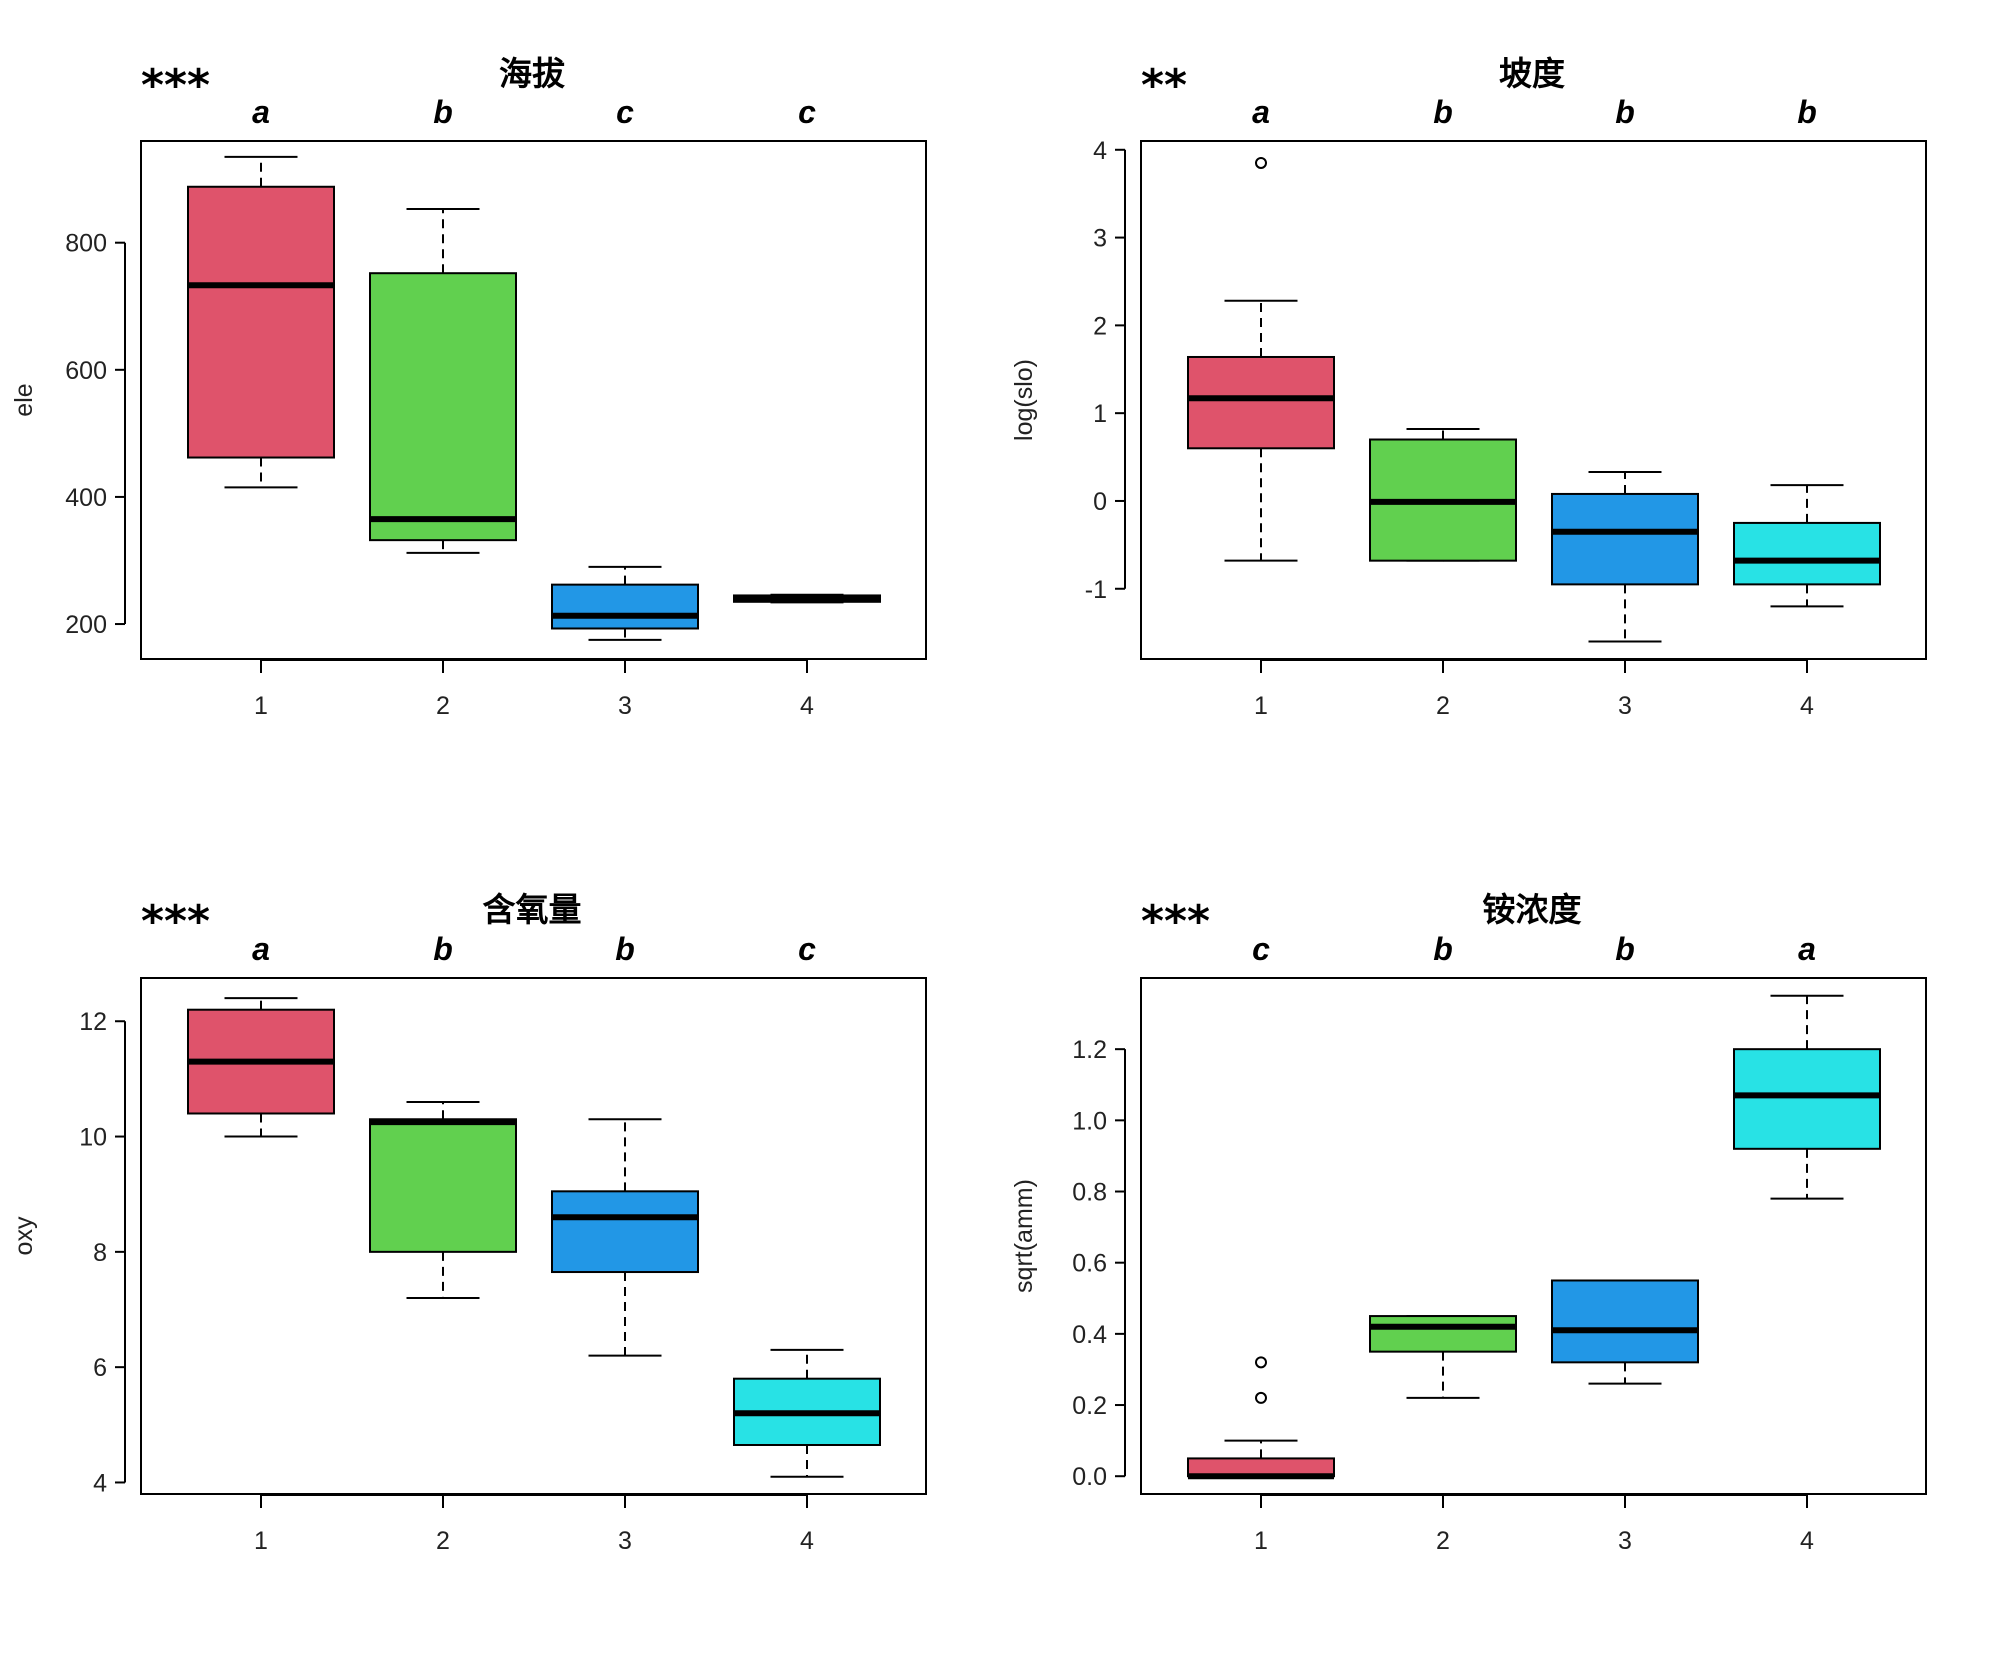  What do you see at coordinates (1089, 1406) in the screenshot?
I see `y-tick-label: 0.2` at bounding box center [1089, 1406].